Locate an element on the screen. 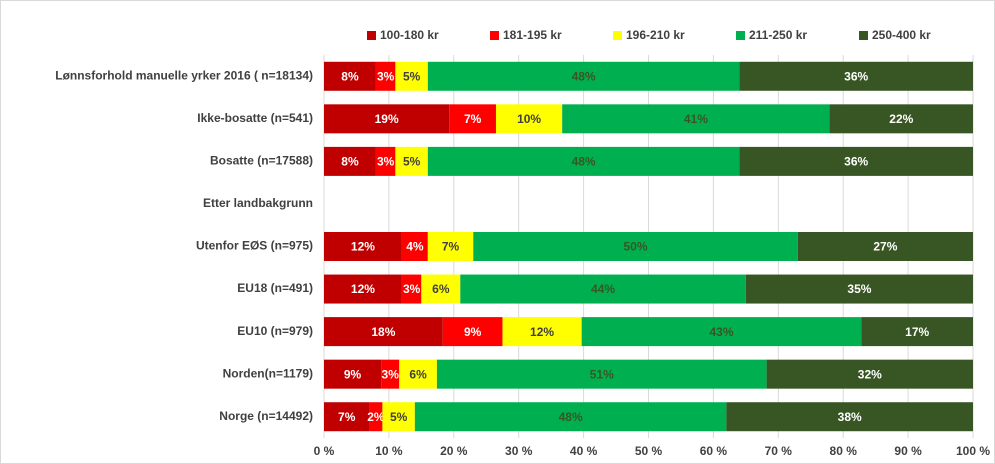 The width and height of the screenshot is (995, 464). y-tick-label: Ikke-bosatte (n=541) is located at coordinates (255, 118).